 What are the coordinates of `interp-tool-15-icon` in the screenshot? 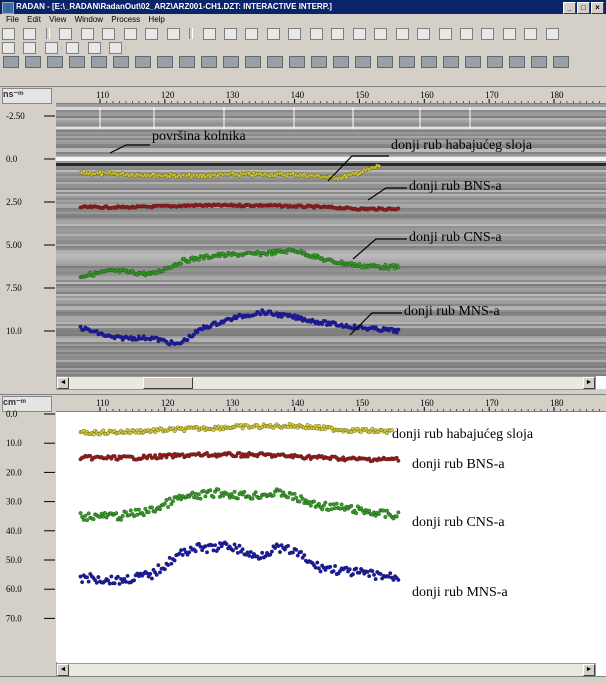 It's located at (319, 62).